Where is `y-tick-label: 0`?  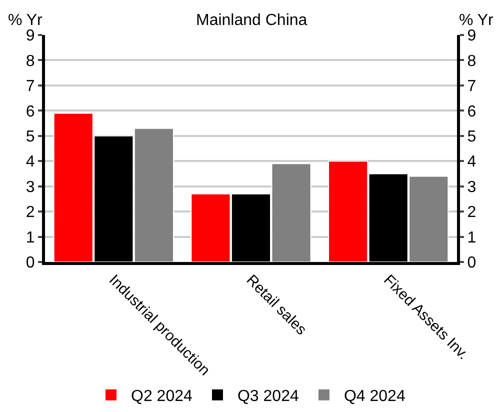 y-tick-label: 0 is located at coordinates (30, 263).